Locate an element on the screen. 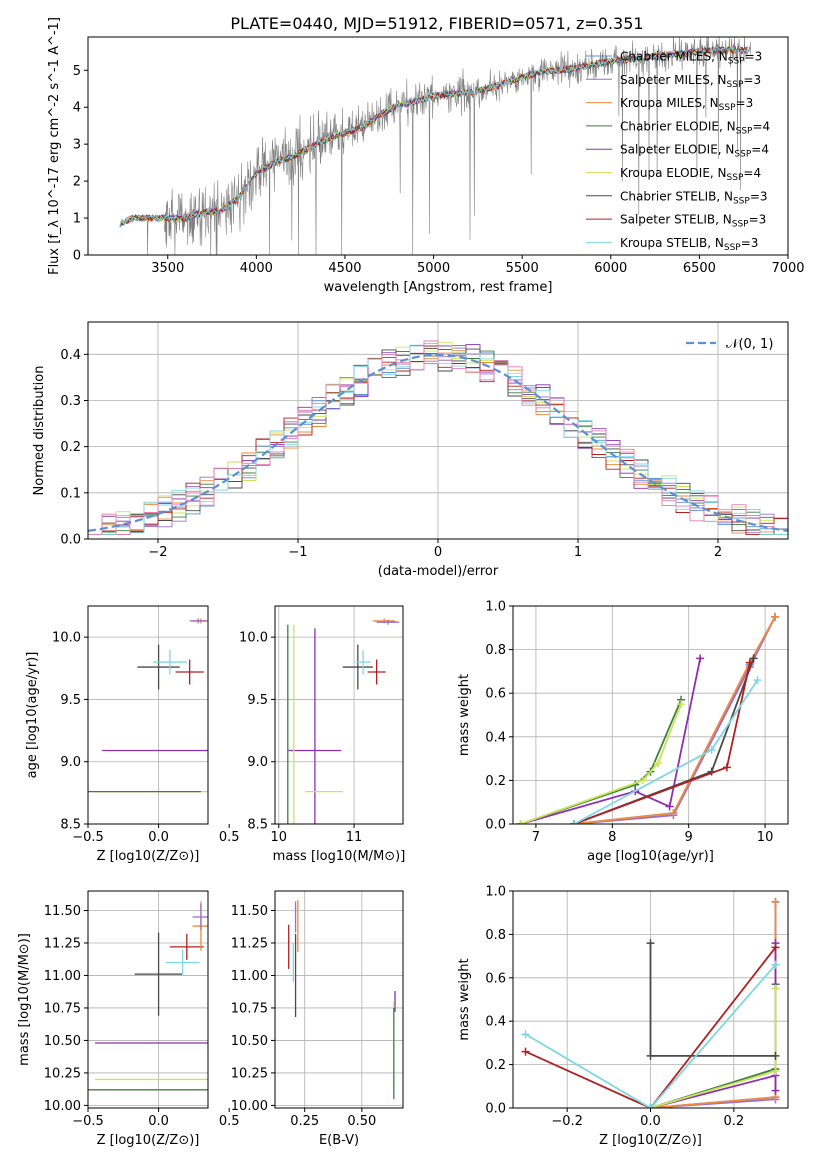  x-tick-label: −0.5 is located at coordinates (88, 1121).